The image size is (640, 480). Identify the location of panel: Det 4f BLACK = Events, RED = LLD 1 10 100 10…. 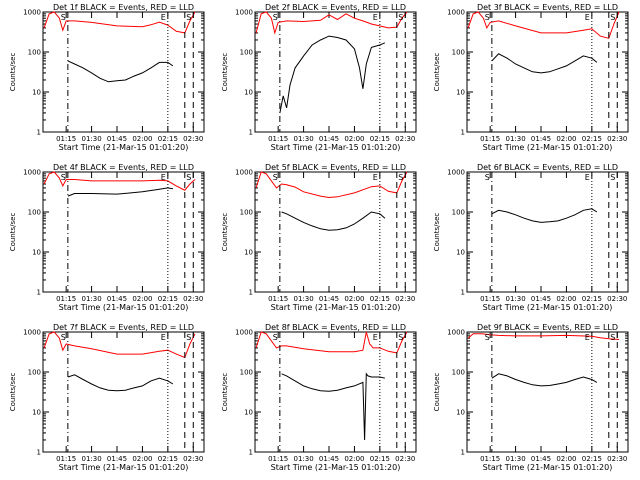
(107, 237).